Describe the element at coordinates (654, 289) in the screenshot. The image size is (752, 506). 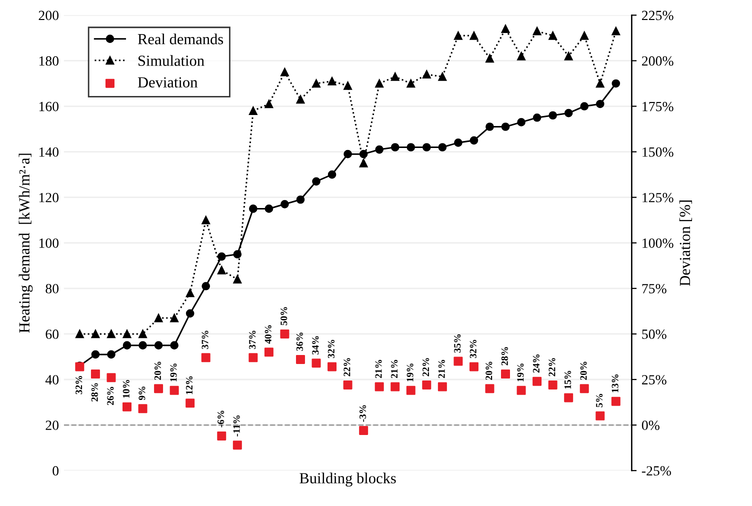
I see `y2-tick-label: 75%` at that location.